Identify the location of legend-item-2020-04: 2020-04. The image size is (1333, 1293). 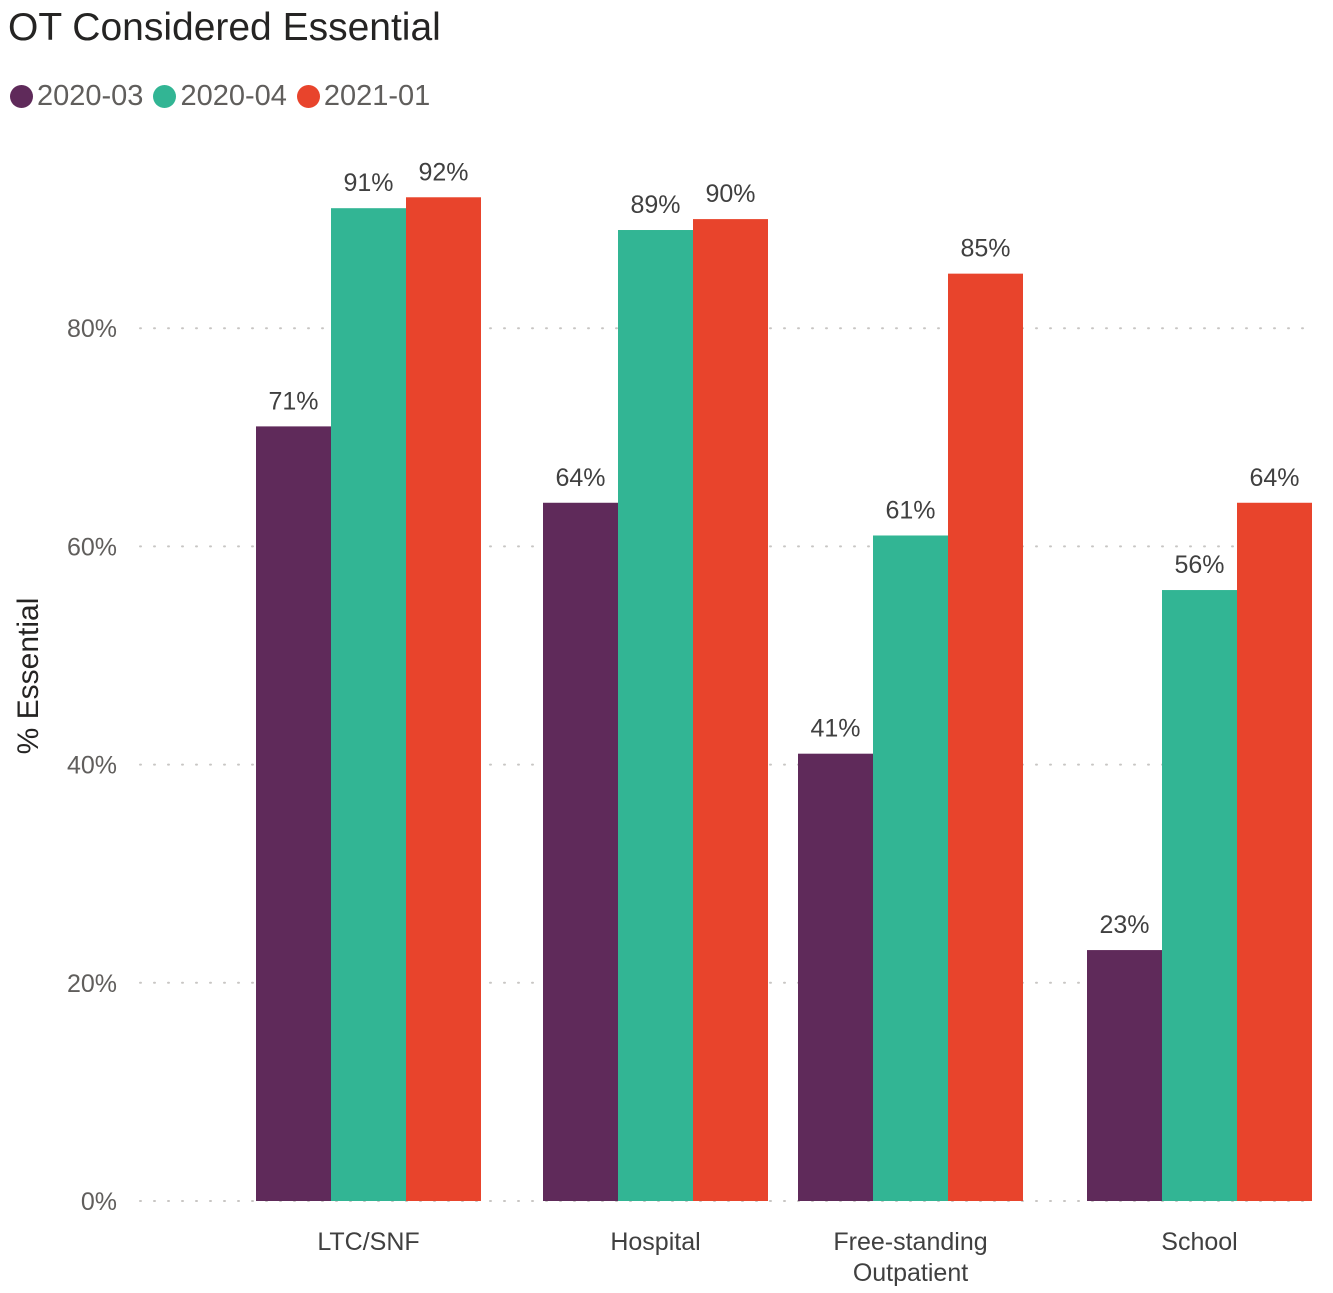
(220, 96).